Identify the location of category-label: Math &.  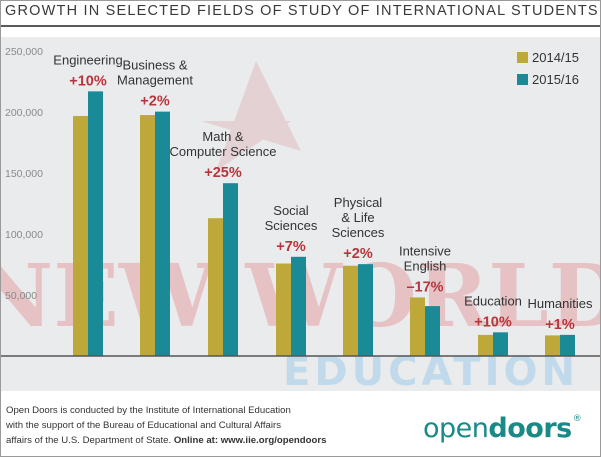
(223, 136).